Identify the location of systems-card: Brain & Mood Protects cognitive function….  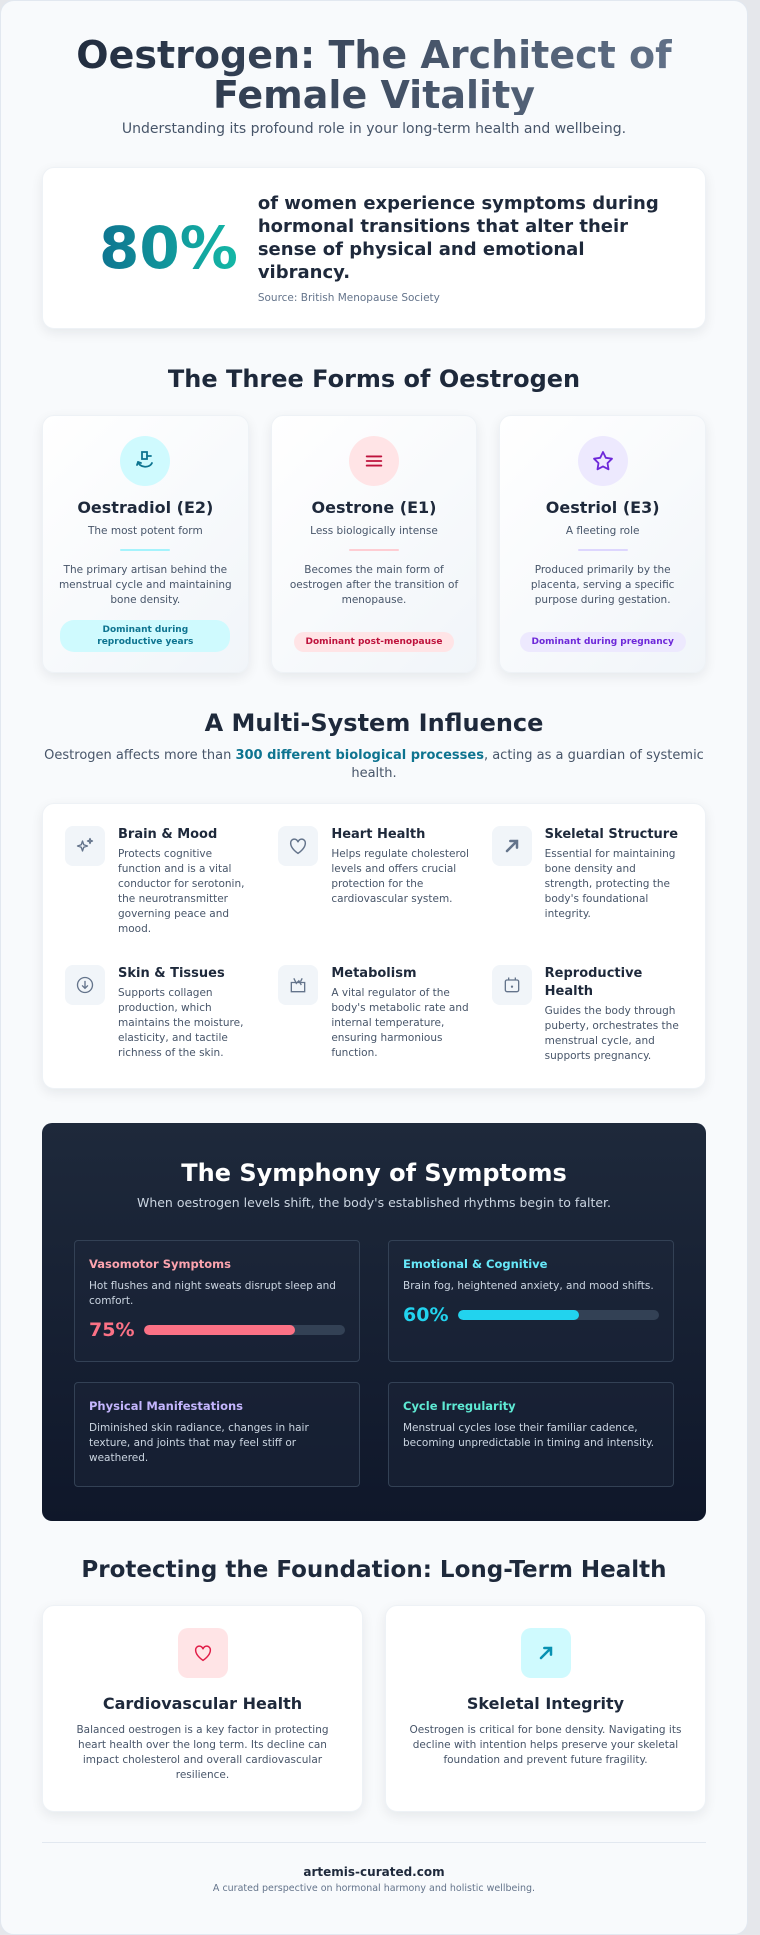
(374, 946).